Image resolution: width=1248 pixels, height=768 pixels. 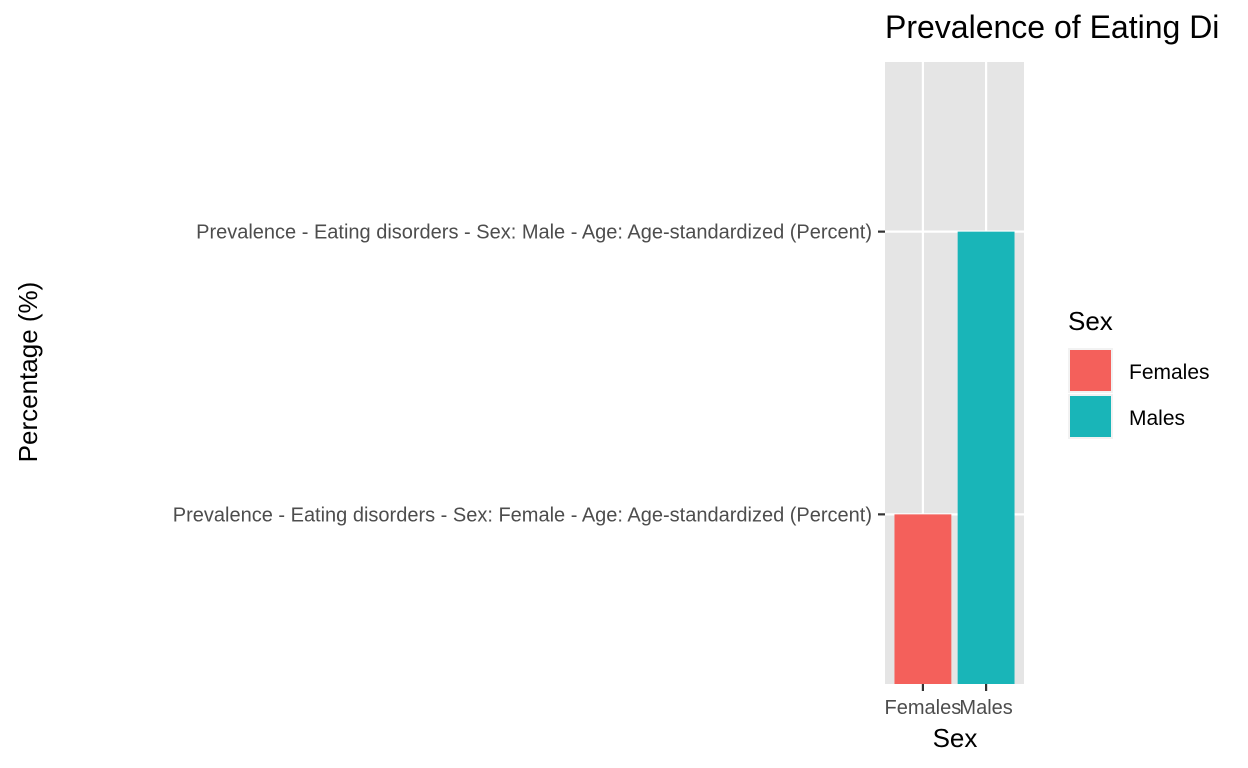 I want to click on legend-swatch-females, so click(x=1090, y=370).